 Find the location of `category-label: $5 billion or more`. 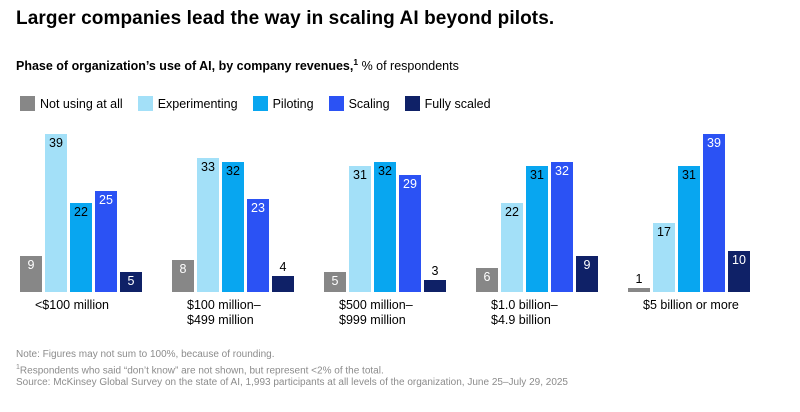

category-label: $5 billion or more is located at coordinates (689, 305).